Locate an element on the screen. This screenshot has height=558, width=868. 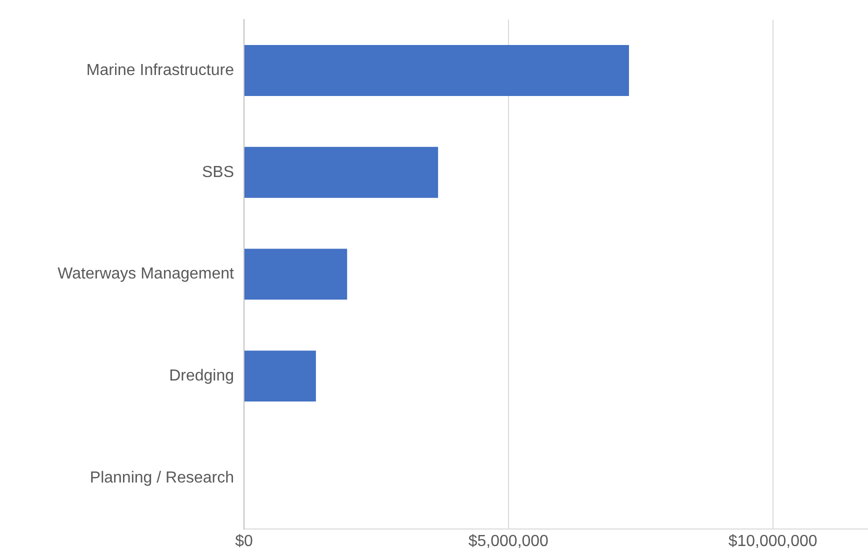
y-tick-label: Marine Infrastructure is located at coordinates (160, 70).